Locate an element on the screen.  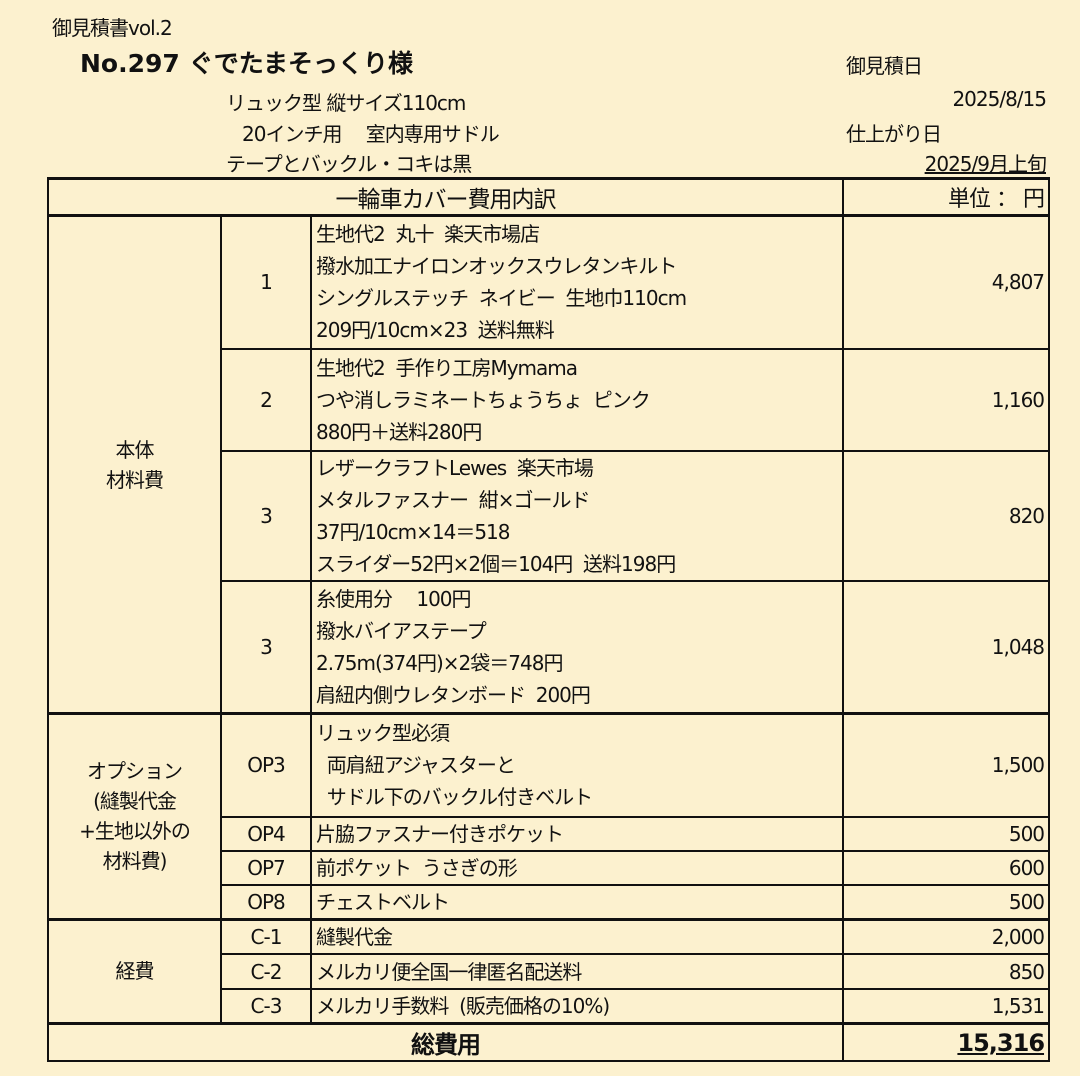
table-row: OP7 前ポケット うさぎの形 600 is located at coordinates (549, 867).